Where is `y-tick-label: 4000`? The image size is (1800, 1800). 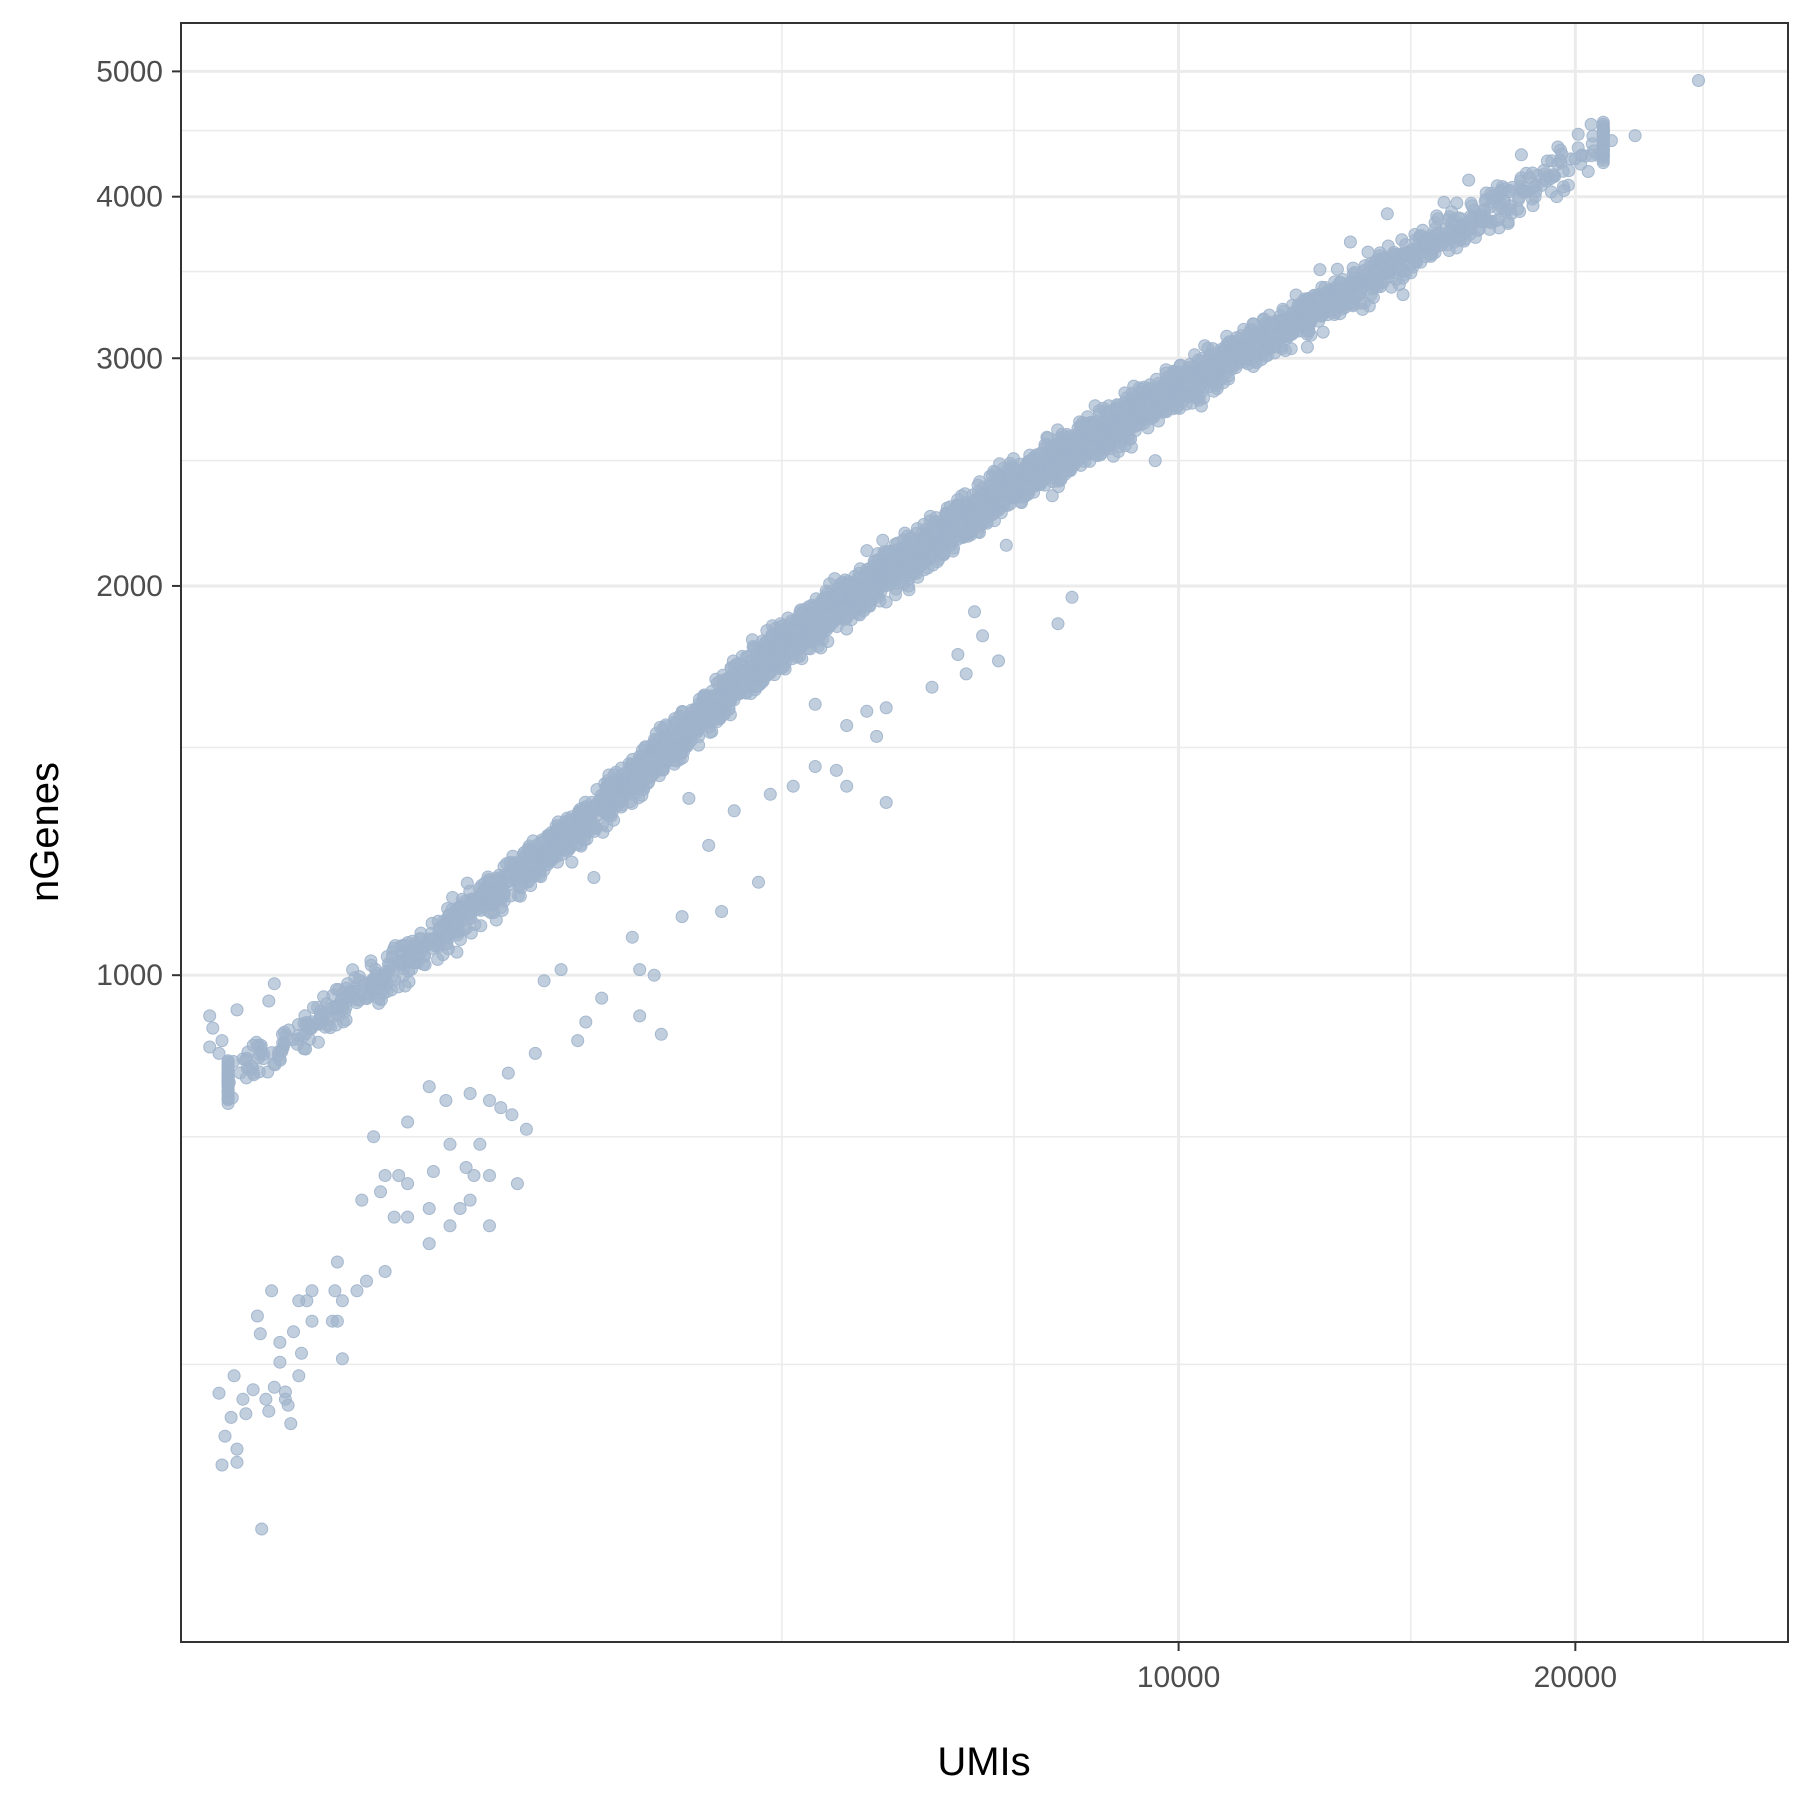 y-tick-label: 4000 is located at coordinates (129, 197).